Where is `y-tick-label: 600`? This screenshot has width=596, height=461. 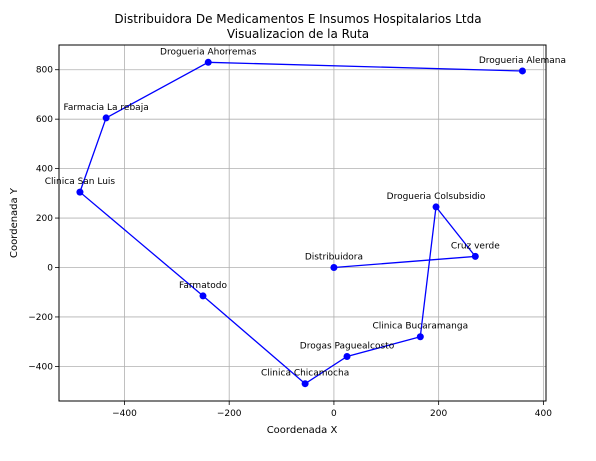
y-tick-label: 600 is located at coordinates (44, 120).